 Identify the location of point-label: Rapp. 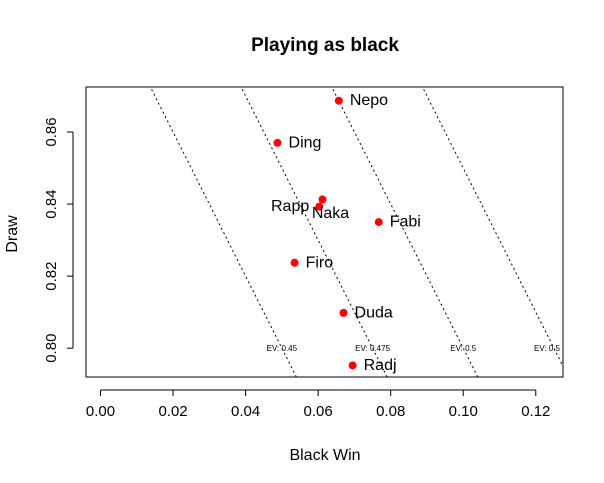
(290, 206).